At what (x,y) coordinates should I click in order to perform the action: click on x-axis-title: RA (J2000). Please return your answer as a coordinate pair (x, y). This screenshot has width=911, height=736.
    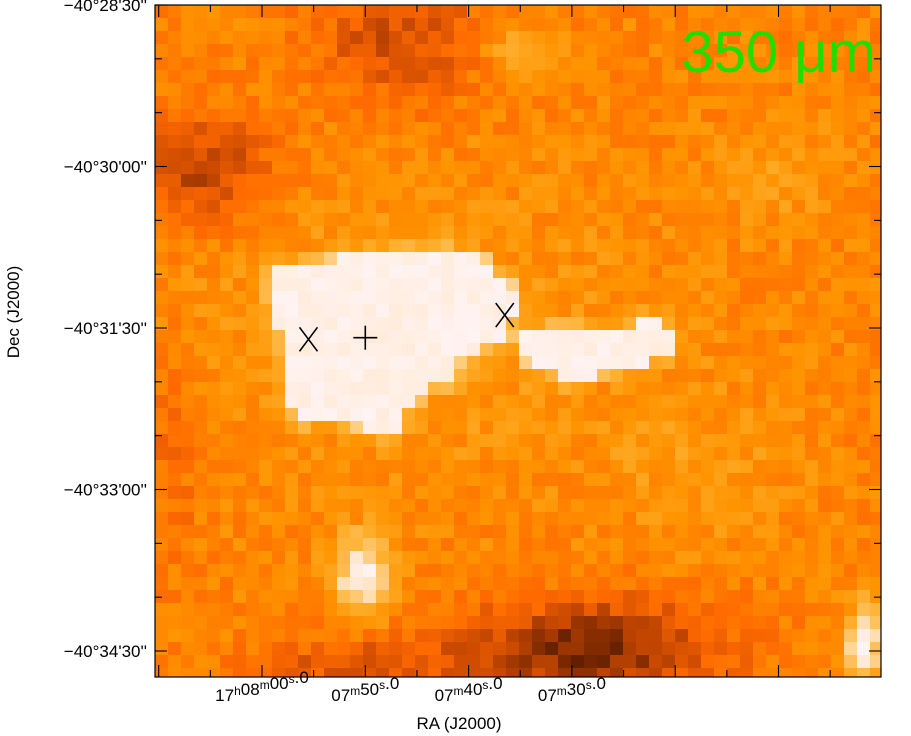
    Looking at the image, I should click on (458, 723).